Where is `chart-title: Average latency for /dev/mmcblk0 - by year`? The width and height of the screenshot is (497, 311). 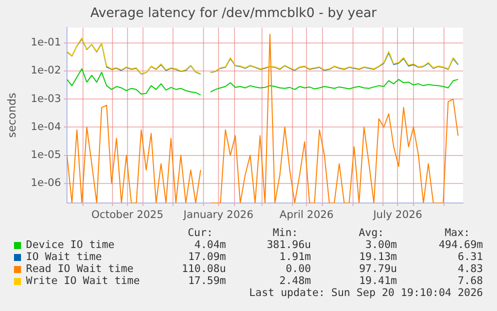
chart-title: Average latency for /dev/mmcblk0 - by year is located at coordinates (234, 14).